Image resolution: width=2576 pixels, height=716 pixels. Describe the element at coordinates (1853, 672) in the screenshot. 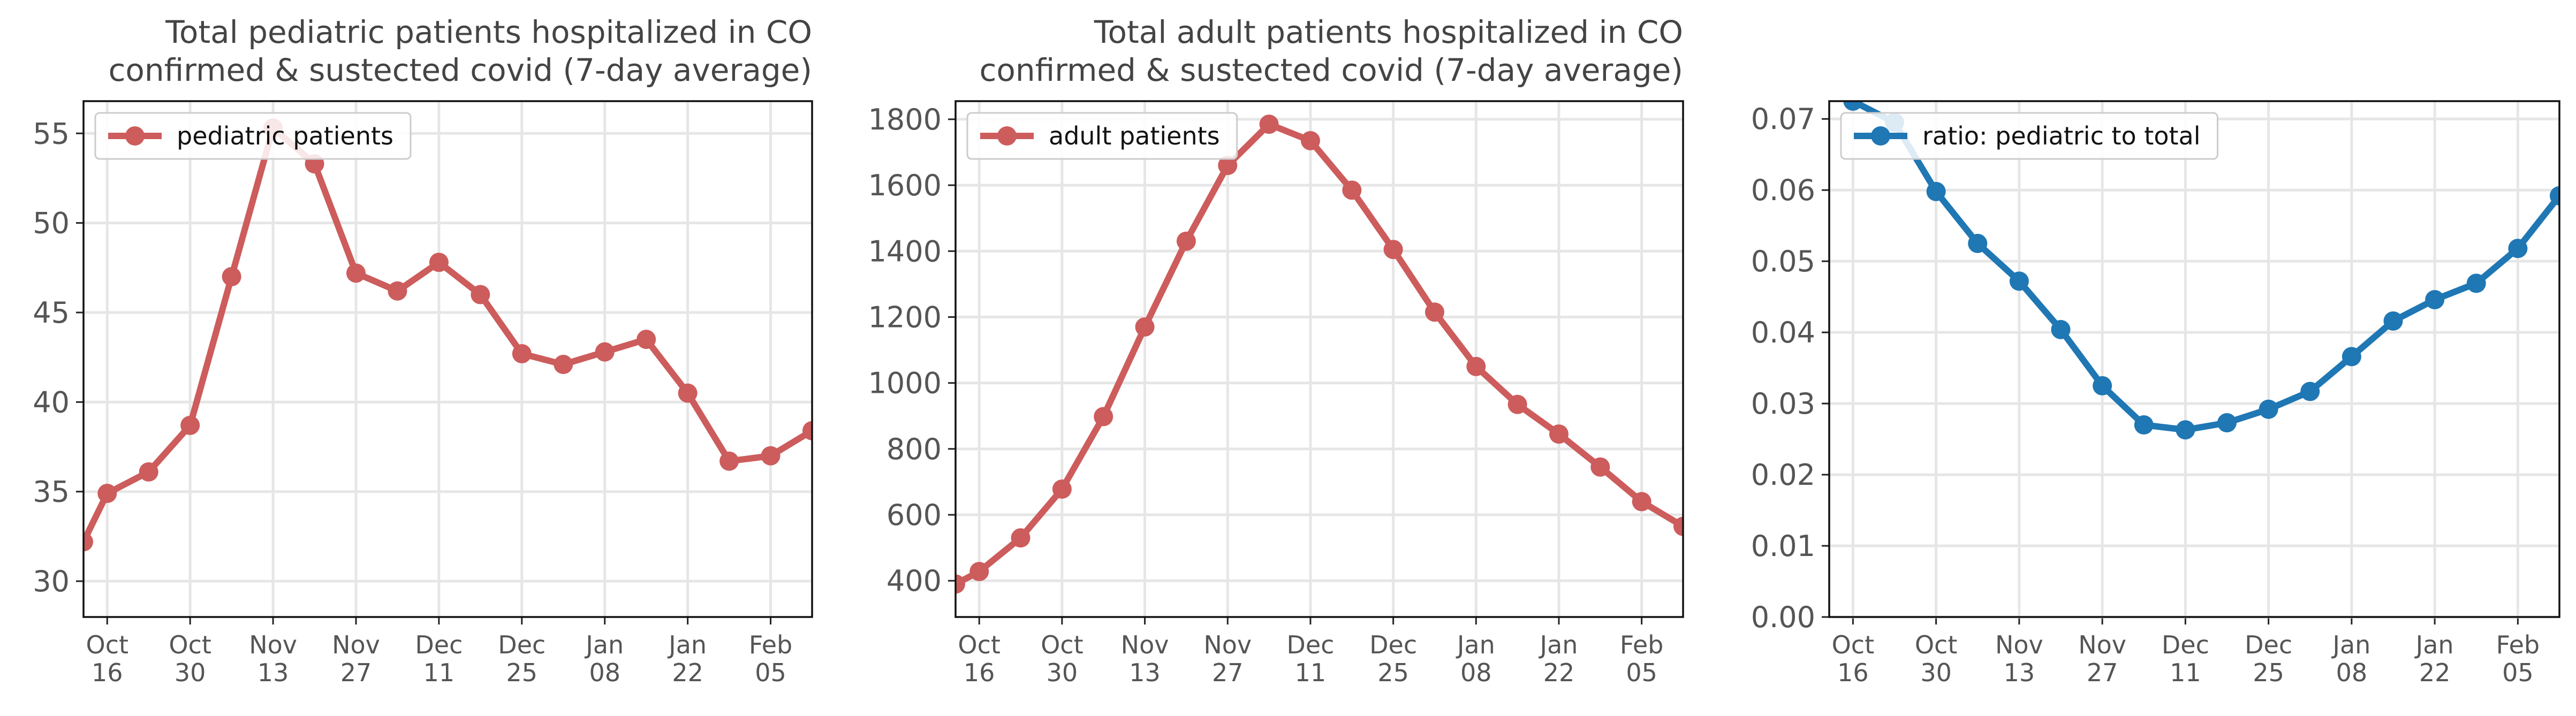

I see `x-tick-label-day: 16` at that location.